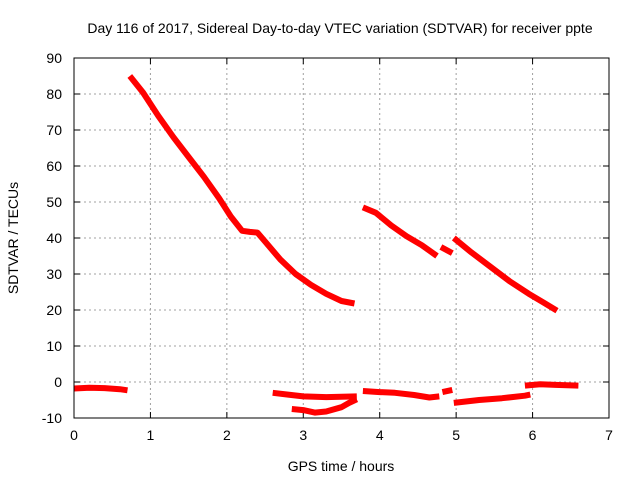 The height and width of the screenshot is (480, 640). Describe the element at coordinates (54, 274) in the screenshot. I see `y-tick-label: 30` at that location.